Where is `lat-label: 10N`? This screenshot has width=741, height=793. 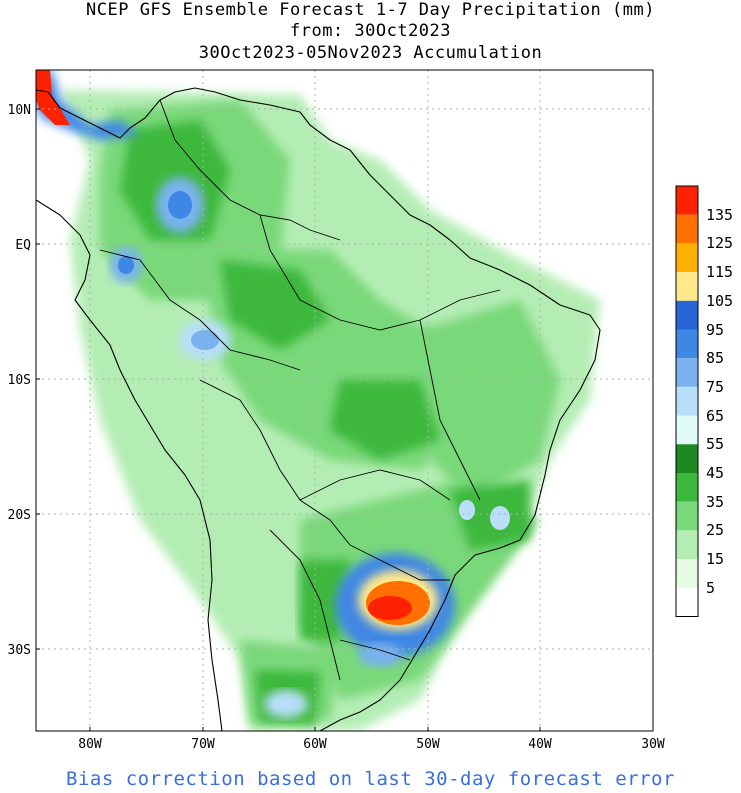
lat-label: 10N is located at coordinates (19, 110).